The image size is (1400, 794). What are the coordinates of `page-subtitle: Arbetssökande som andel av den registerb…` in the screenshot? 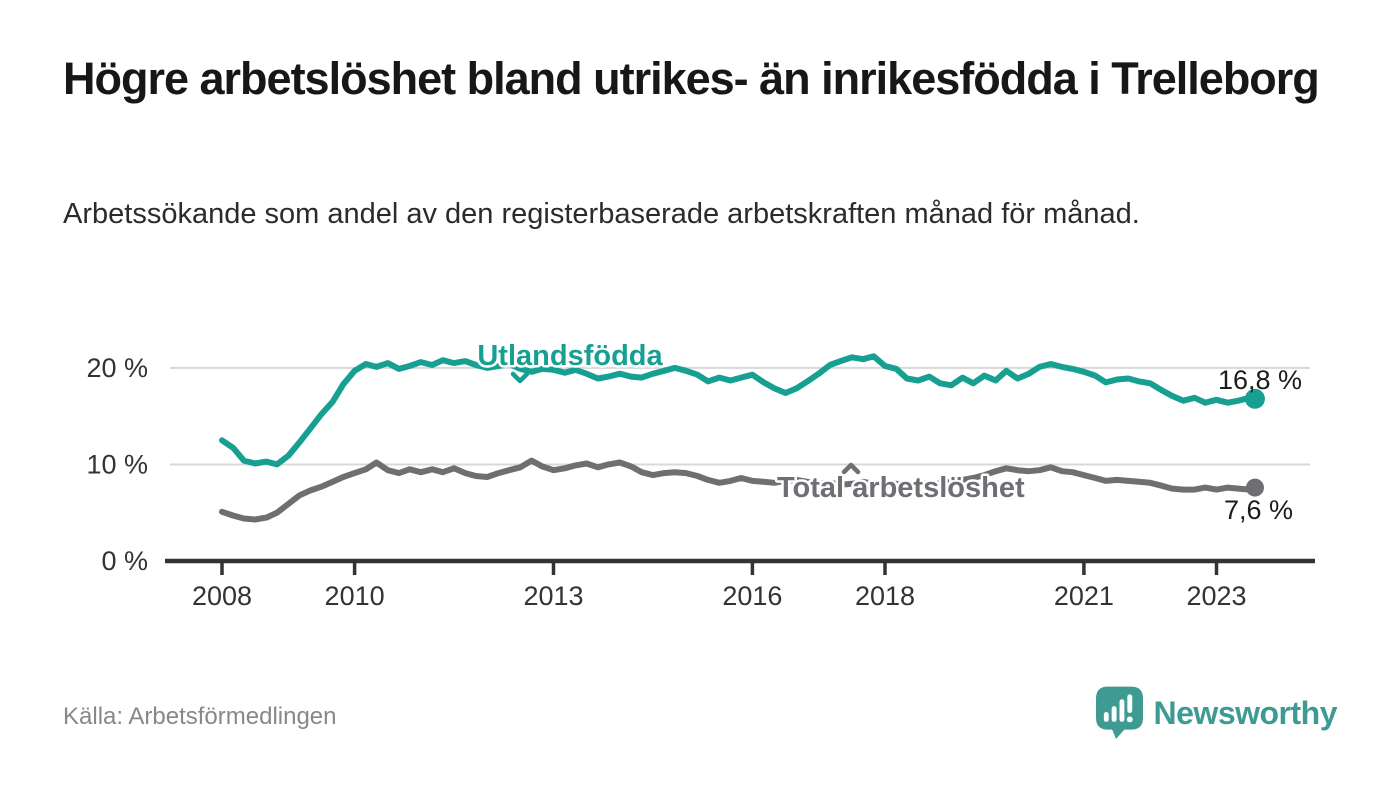 It's located at (601, 214).